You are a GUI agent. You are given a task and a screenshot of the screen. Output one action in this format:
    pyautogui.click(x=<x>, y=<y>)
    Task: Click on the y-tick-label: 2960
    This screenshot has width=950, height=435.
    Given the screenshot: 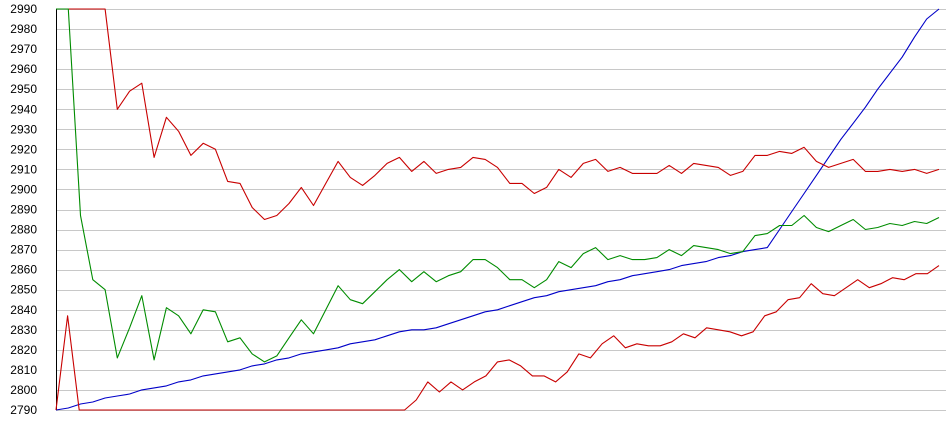 What is the action you would take?
    pyautogui.click(x=23, y=69)
    